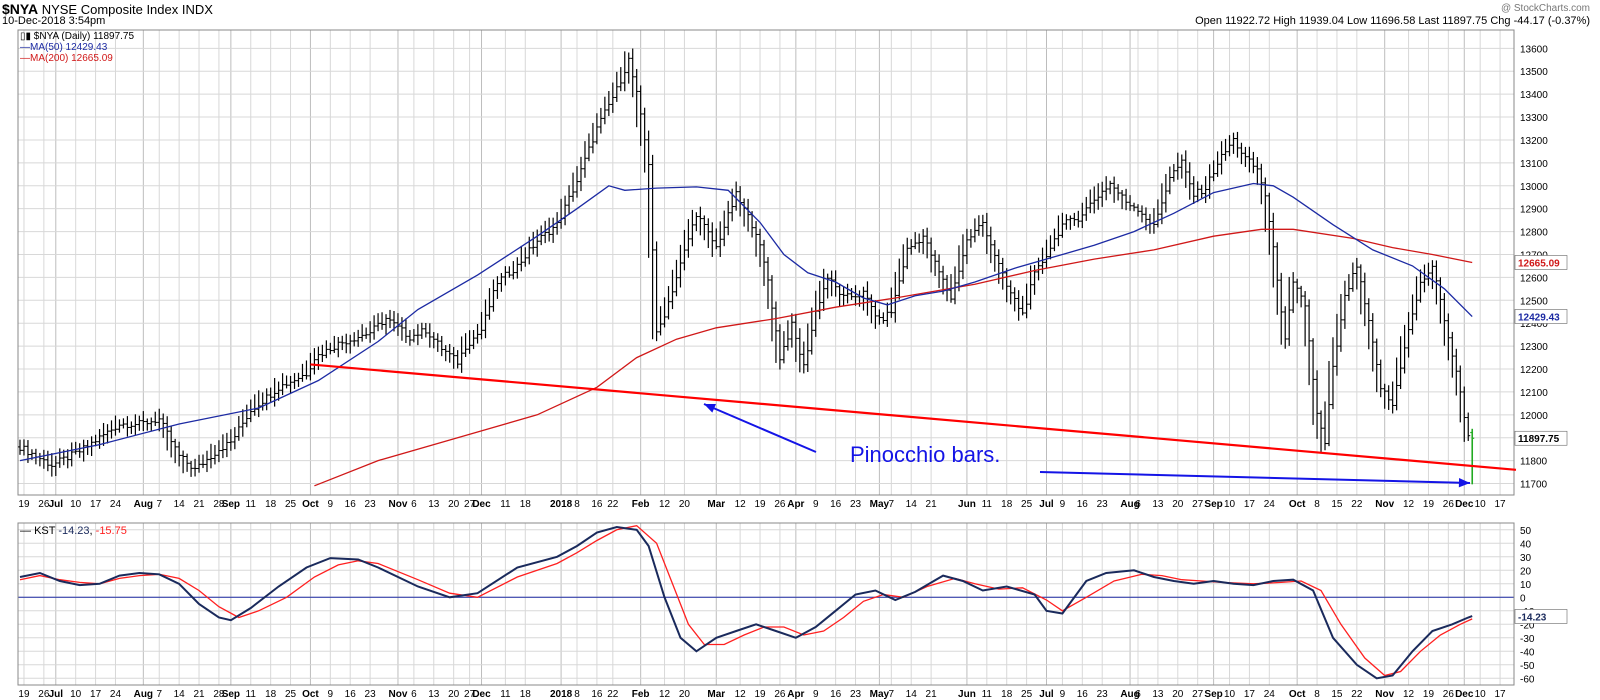  What do you see at coordinates (795, 504) in the screenshot?
I see `x-tick-label: Apr` at bounding box center [795, 504].